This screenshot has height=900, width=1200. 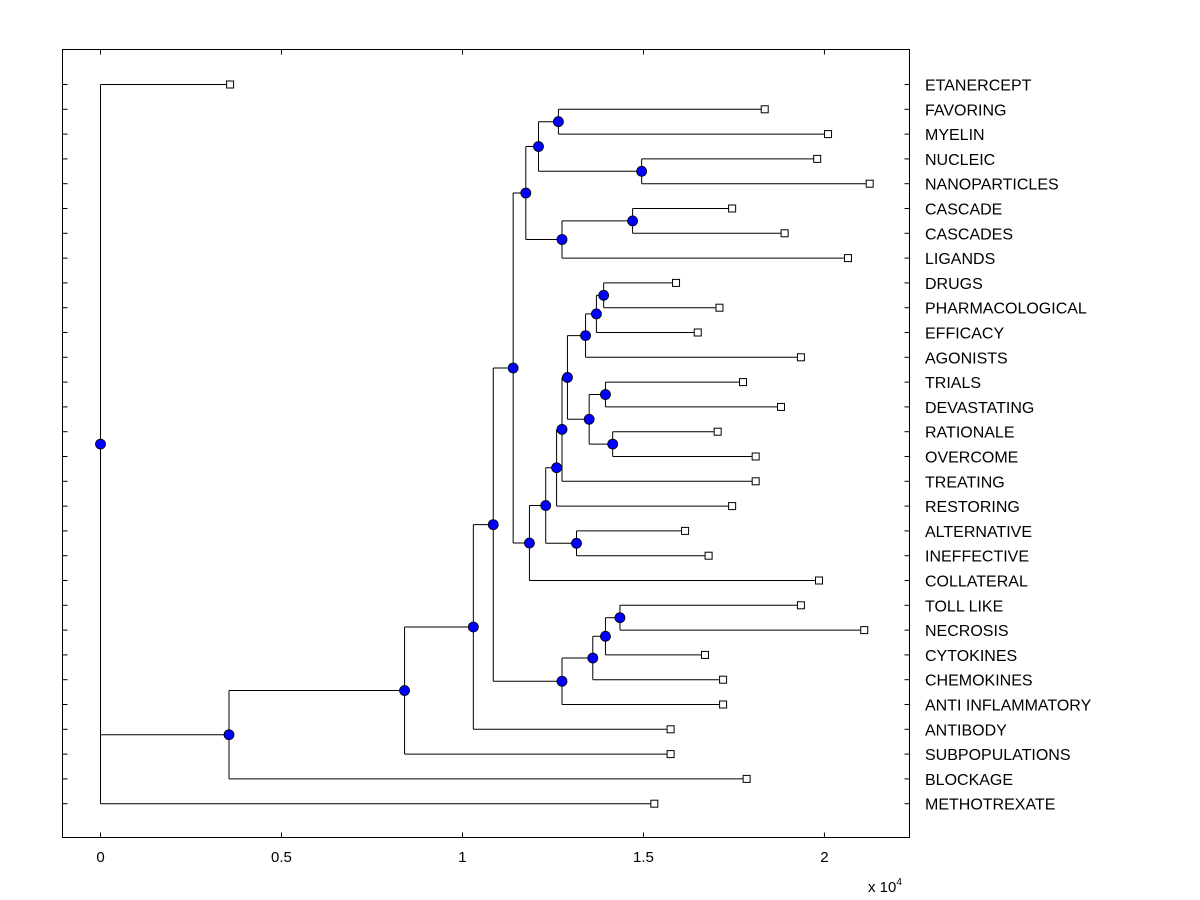 I want to click on x-tick-label: 2, so click(x=824, y=857).